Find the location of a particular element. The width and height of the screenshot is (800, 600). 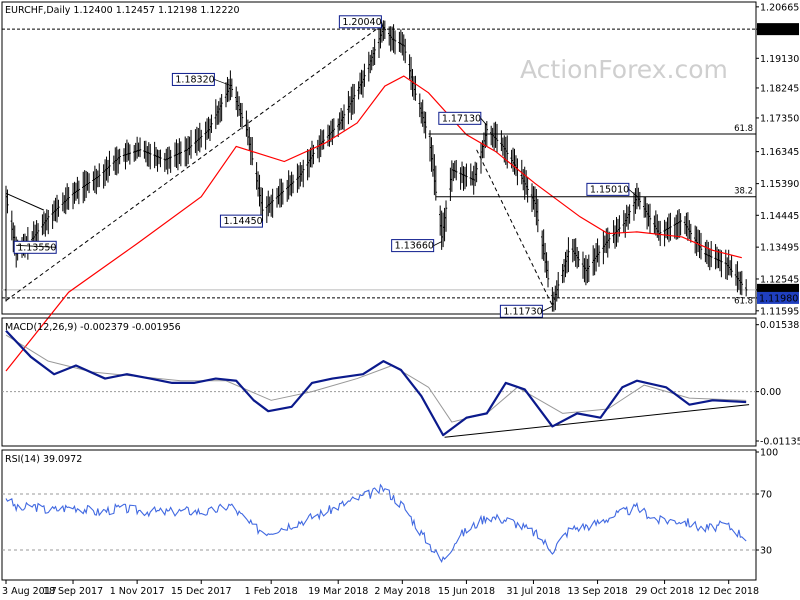

rsi-line is located at coordinates (376, 523).